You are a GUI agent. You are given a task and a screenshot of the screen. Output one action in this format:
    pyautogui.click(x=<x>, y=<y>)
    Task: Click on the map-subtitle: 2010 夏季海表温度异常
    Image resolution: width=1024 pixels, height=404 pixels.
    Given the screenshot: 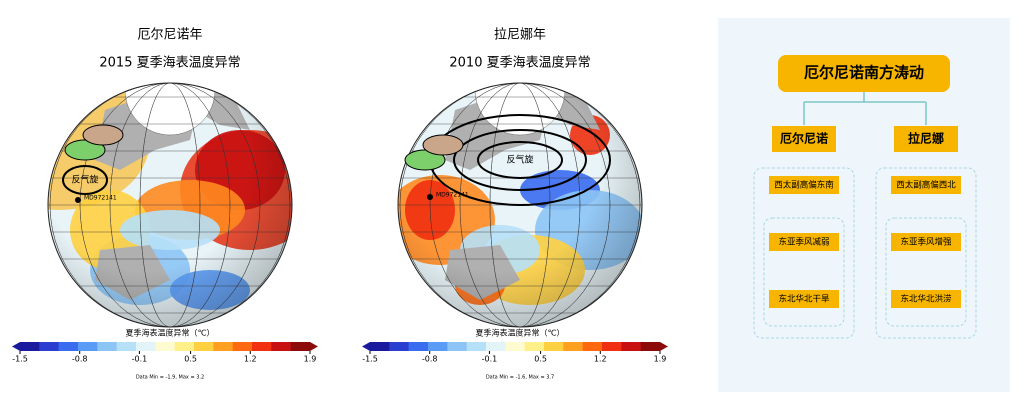 What is the action you would take?
    pyautogui.click(x=519, y=63)
    